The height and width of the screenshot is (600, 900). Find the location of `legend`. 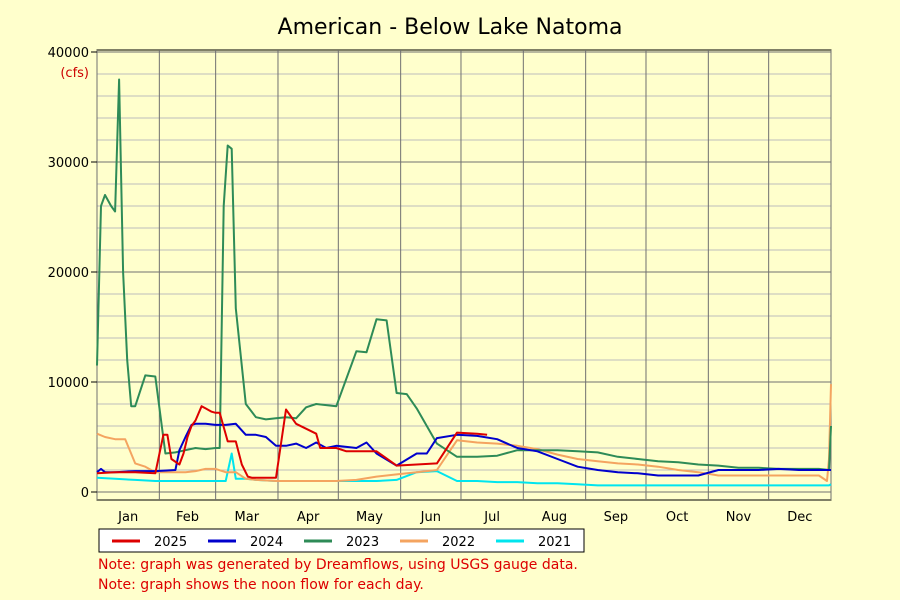

legend is located at coordinates (341, 540).